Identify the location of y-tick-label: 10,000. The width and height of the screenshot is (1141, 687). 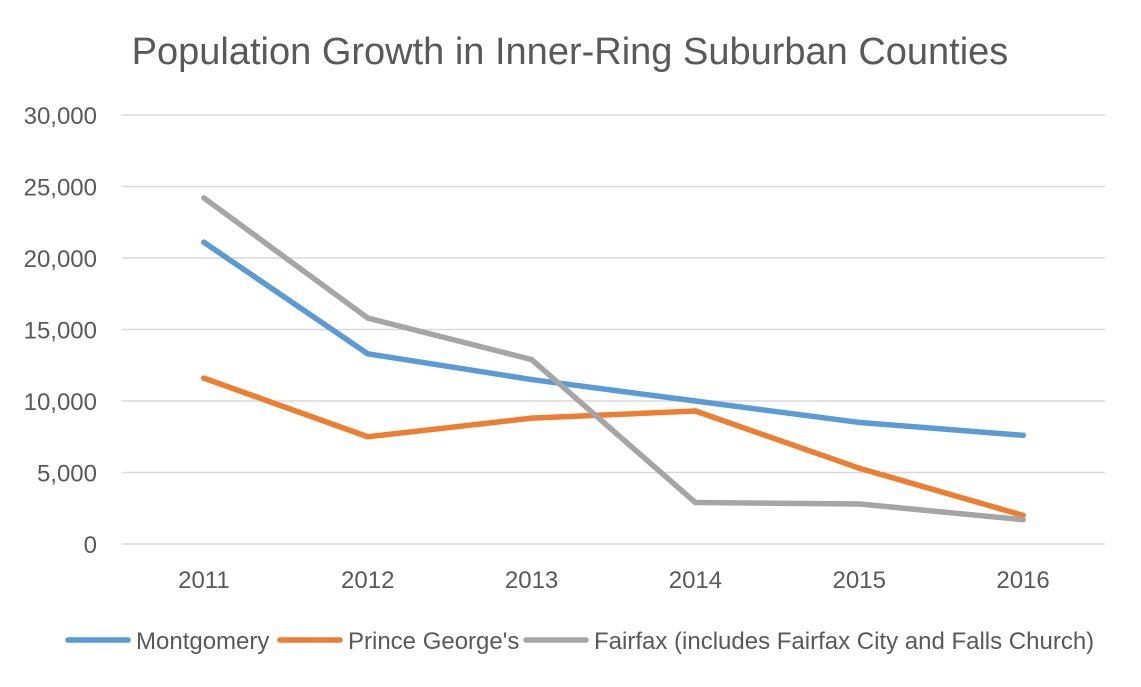
(60, 402).